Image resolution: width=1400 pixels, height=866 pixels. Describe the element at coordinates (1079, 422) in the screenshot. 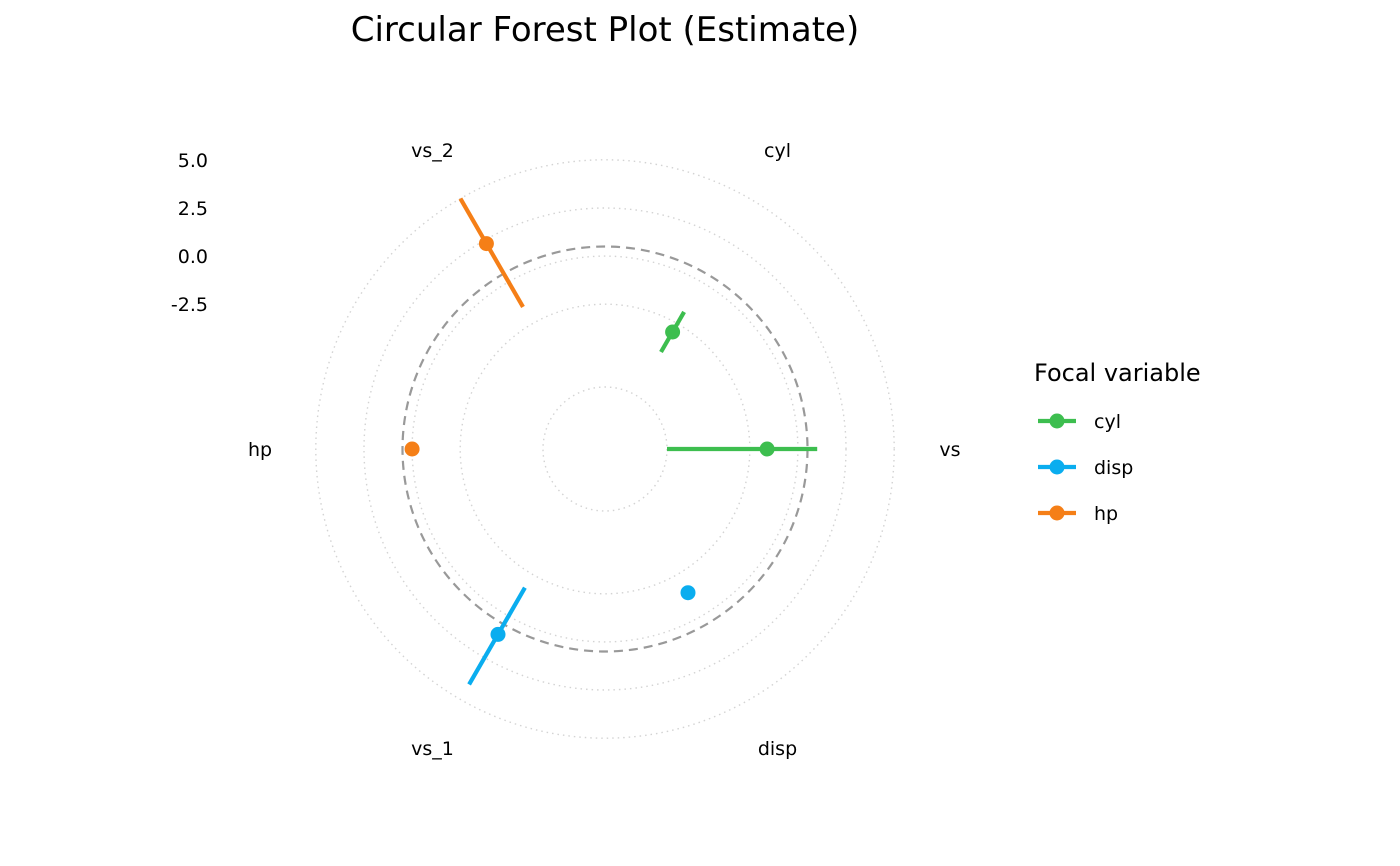

I see `legend-item-cyl: cyl` at that location.